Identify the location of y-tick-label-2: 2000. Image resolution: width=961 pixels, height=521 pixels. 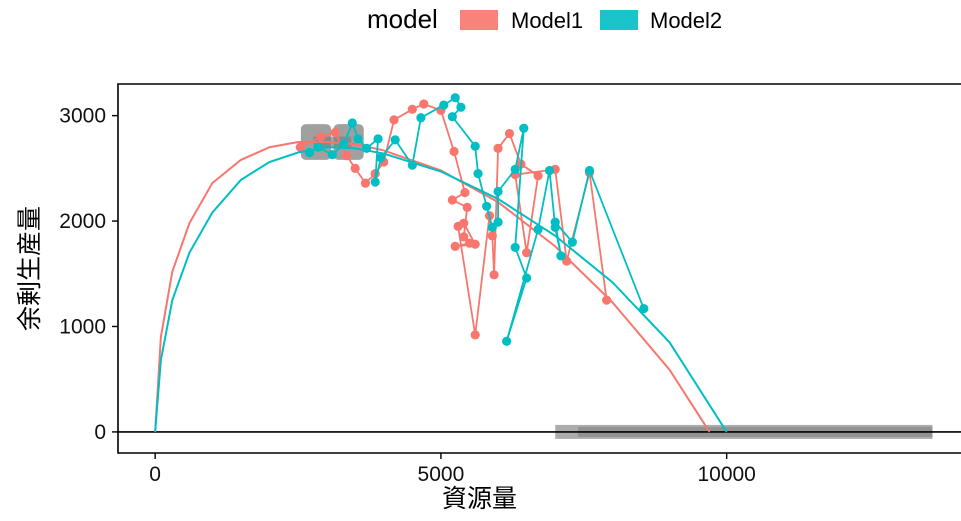
(82, 221).